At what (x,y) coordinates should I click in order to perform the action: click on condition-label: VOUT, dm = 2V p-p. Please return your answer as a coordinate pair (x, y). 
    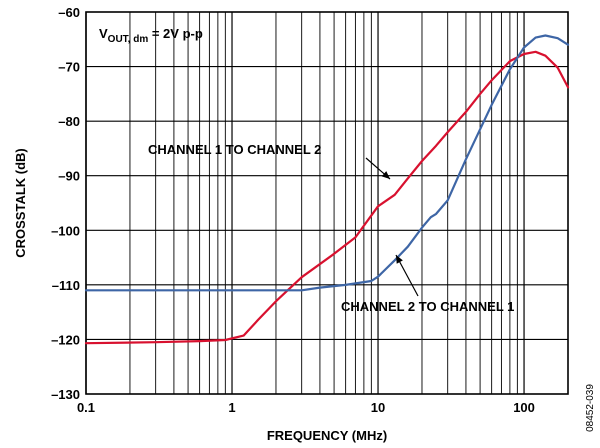
    Looking at the image, I should click on (151, 35).